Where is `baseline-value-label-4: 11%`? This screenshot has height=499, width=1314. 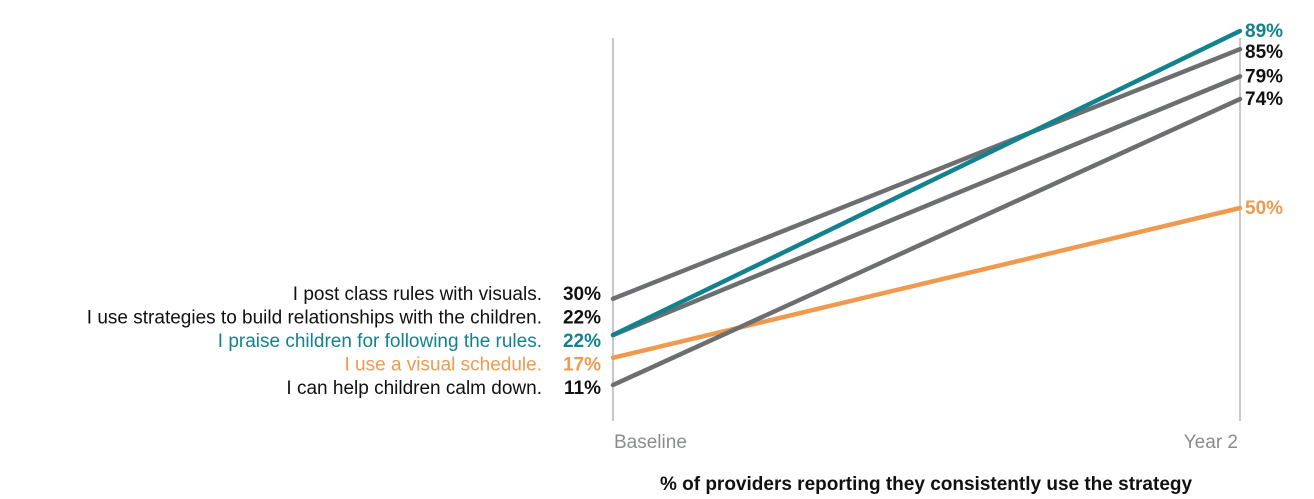
baseline-value-label-4: 11% is located at coordinates (582, 388).